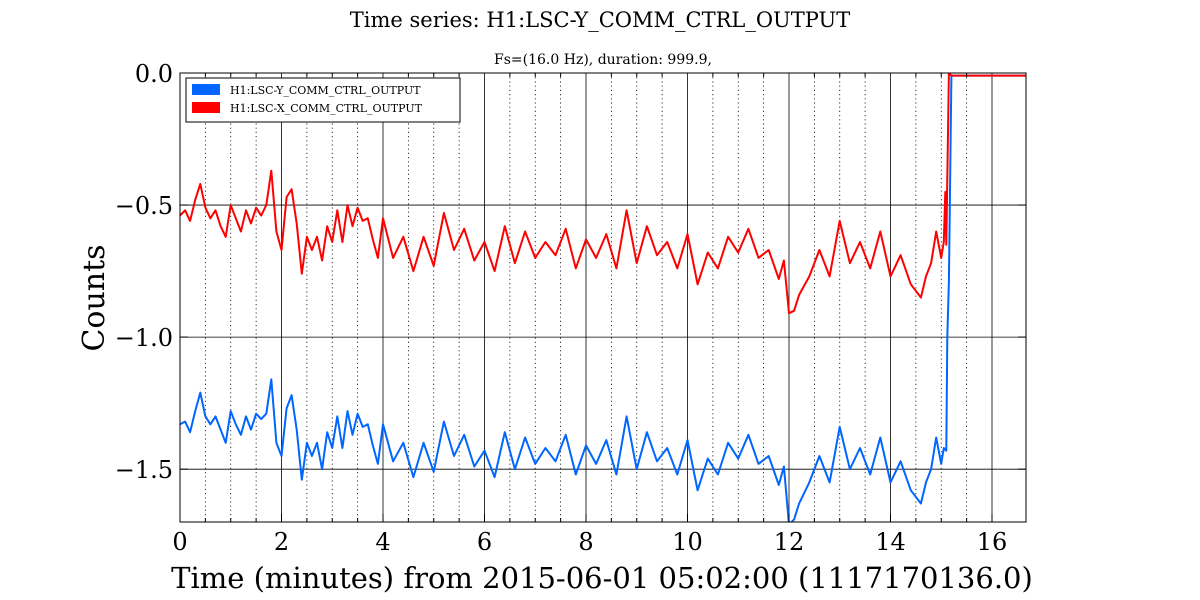 This screenshot has height=600, width=1200. What do you see at coordinates (600, 20) in the screenshot?
I see `chart-title: Time series: H1:LSC-Y_COMM_CTRL_OUTPUT` at bounding box center [600, 20].